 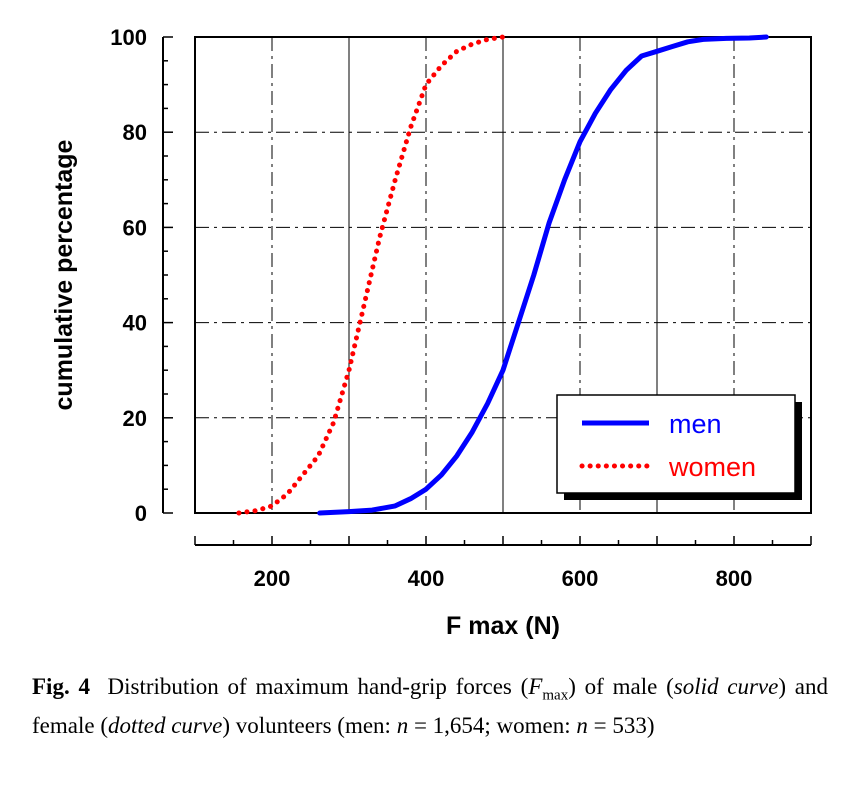 What do you see at coordinates (135, 323) in the screenshot?
I see `y-tick-label: 40` at bounding box center [135, 323].